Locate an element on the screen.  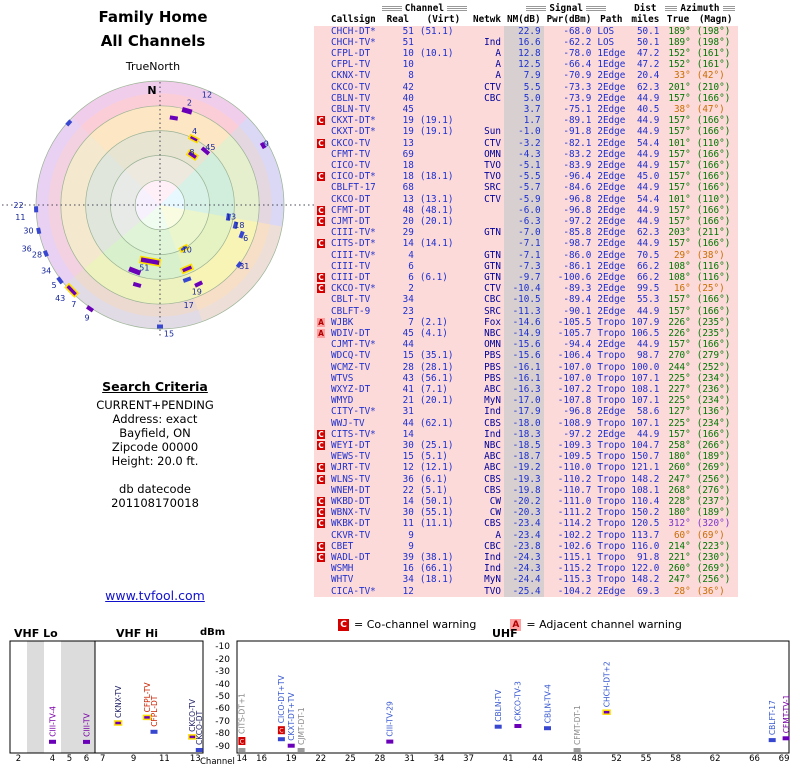
virt-cell: (66.1) is located at coordinates (436, 569).